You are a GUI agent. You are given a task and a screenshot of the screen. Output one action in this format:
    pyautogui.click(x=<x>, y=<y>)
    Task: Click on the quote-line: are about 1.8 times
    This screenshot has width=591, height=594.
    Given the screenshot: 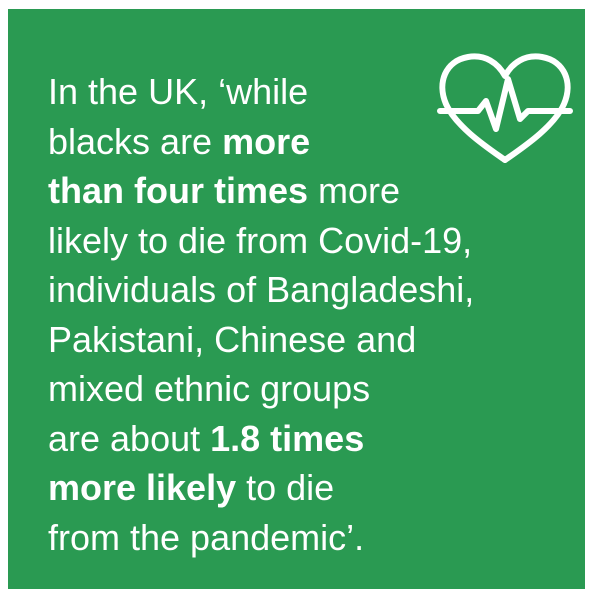 What is the action you would take?
    pyautogui.click(x=261, y=439)
    